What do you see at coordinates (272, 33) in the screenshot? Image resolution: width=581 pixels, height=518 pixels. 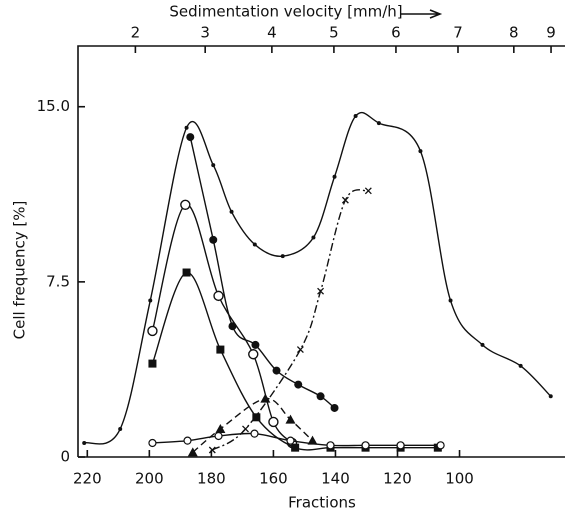 I see `top-tick-label: 4` at bounding box center [272, 33].